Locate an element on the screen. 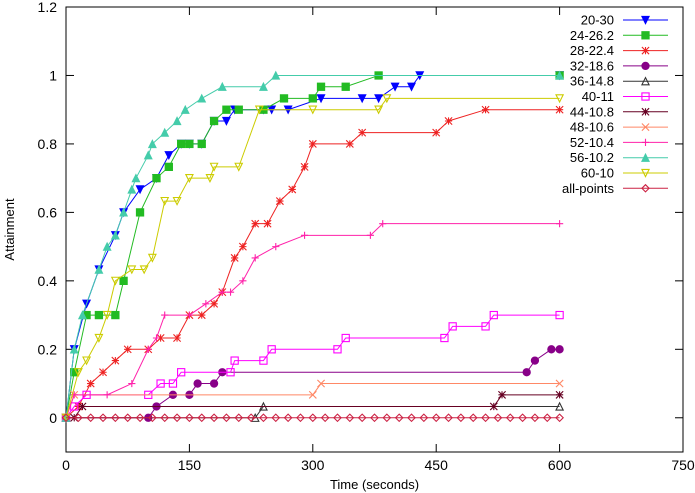 This screenshot has height=493, width=695. x-tick-label: 0 is located at coordinates (66, 465).